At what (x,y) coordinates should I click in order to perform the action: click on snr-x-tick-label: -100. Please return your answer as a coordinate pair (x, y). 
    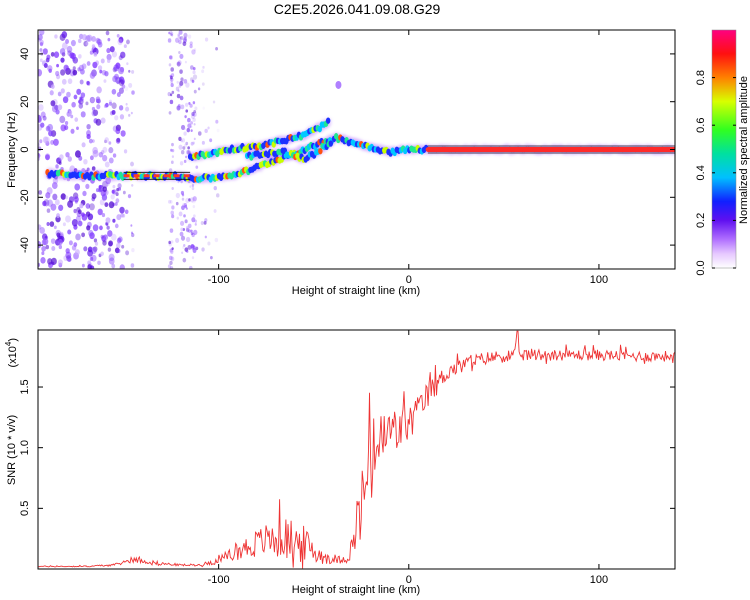
    Looking at the image, I should click on (219, 580).